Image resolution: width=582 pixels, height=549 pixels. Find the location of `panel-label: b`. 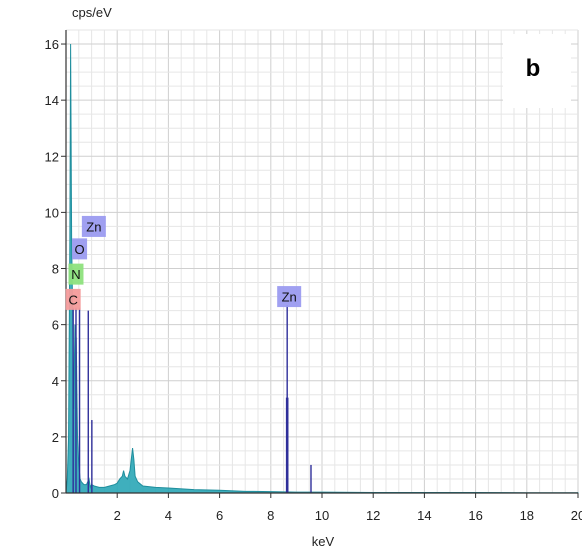

panel-label: b is located at coordinates (533, 68).